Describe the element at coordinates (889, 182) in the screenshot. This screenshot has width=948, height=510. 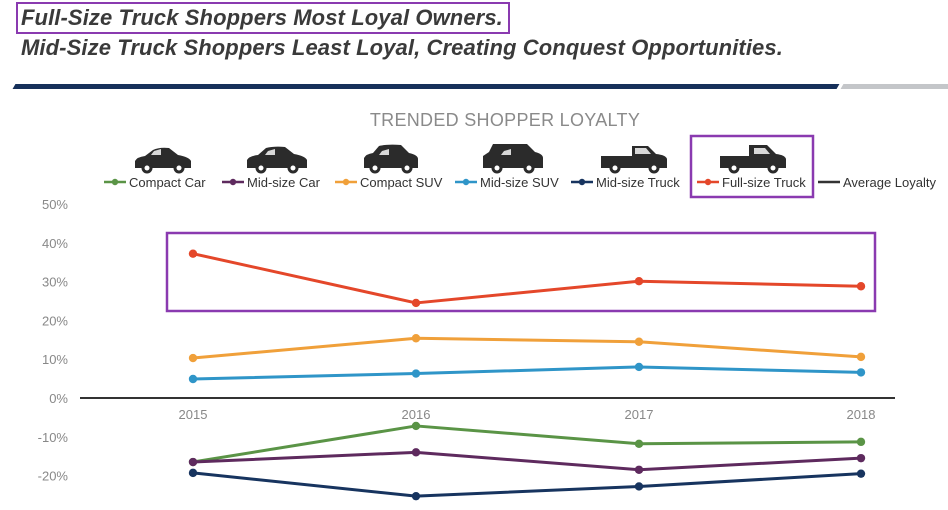
I see `legend-label: Average Loyalty` at that location.